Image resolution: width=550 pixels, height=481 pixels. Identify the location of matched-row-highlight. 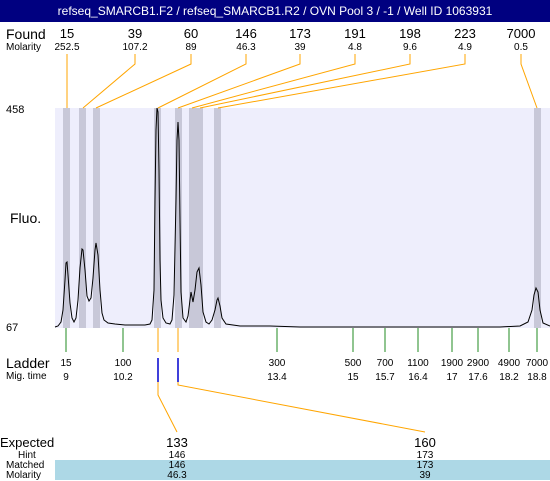
(302, 465).